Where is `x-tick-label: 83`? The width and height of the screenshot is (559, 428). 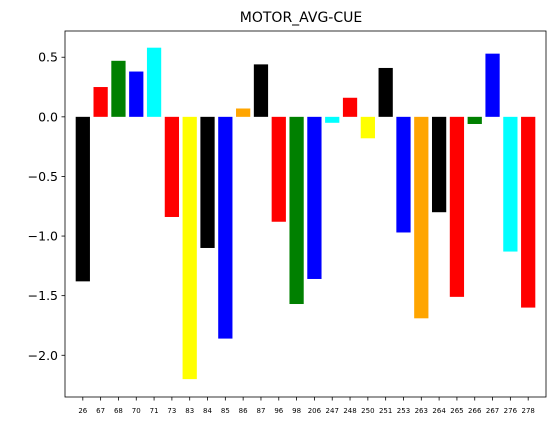
x-tick-label: 83 is located at coordinates (189, 411).